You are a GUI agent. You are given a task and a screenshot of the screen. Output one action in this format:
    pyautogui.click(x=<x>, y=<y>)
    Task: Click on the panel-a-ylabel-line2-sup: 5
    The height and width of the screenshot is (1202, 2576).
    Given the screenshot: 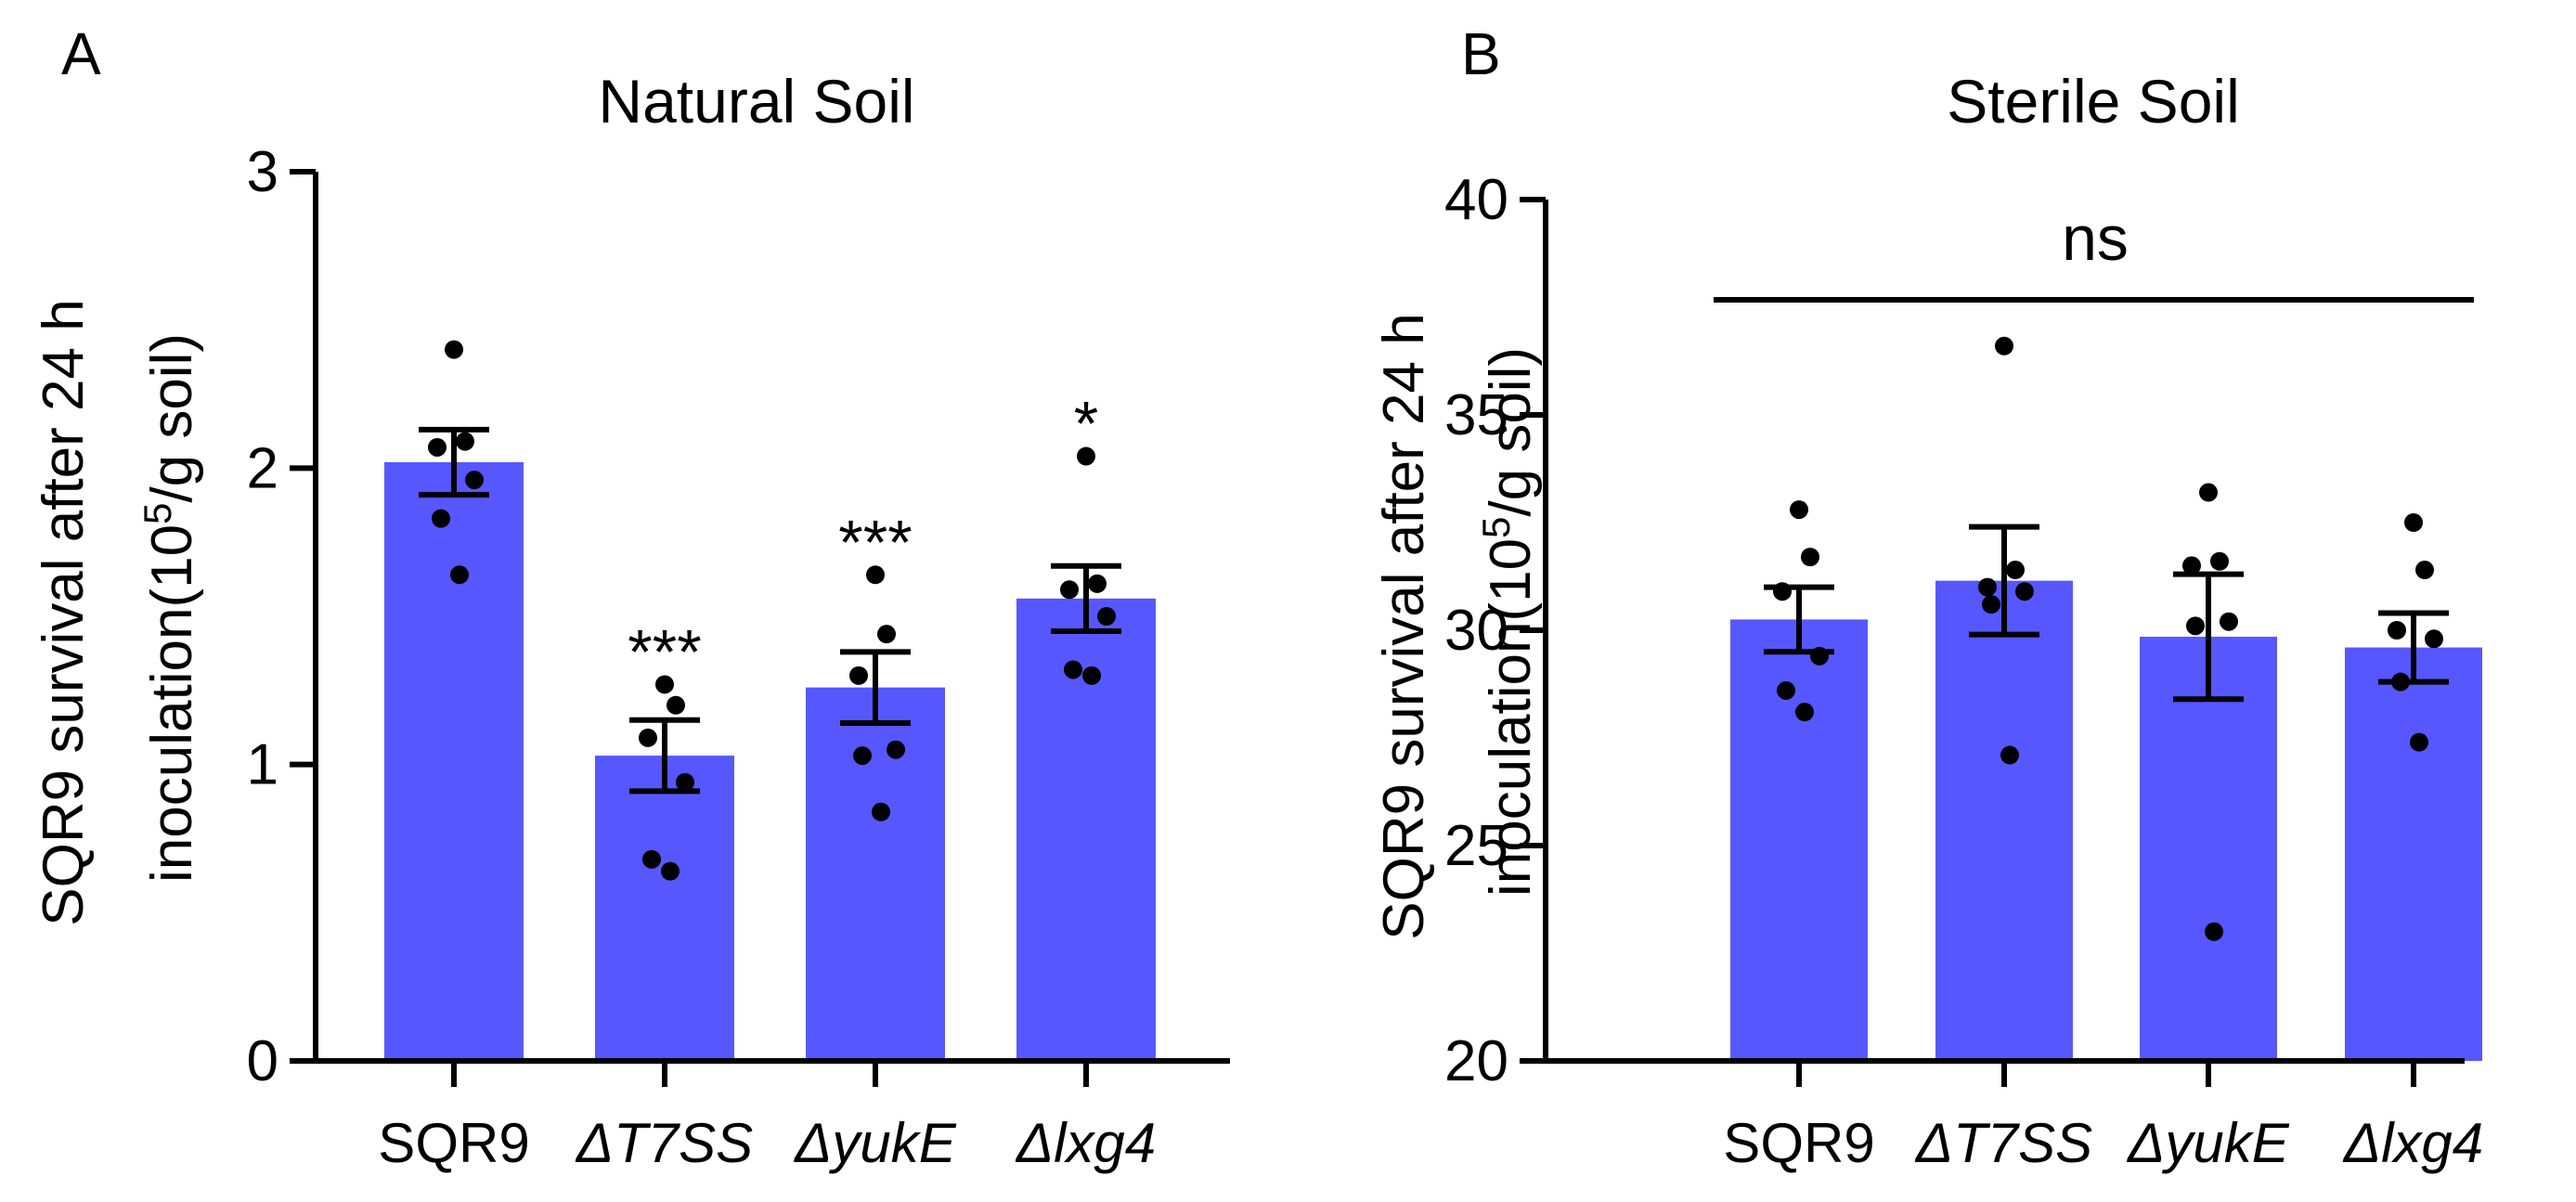 What is the action you would take?
    pyautogui.click(x=157, y=513)
    